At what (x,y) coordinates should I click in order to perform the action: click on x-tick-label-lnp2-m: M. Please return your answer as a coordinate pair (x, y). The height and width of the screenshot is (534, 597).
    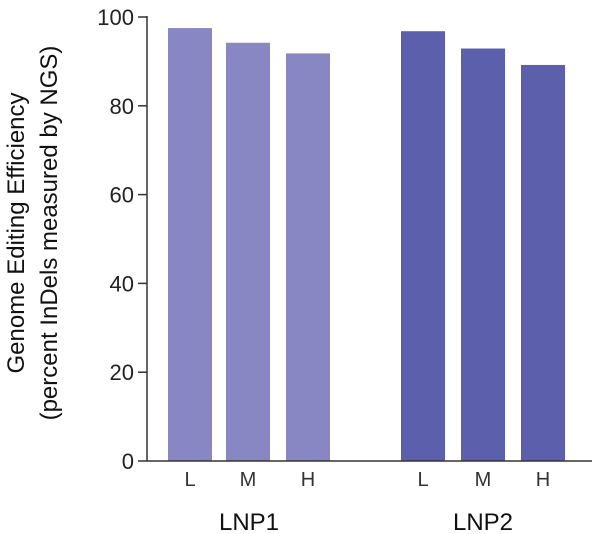
    Looking at the image, I should click on (483, 480).